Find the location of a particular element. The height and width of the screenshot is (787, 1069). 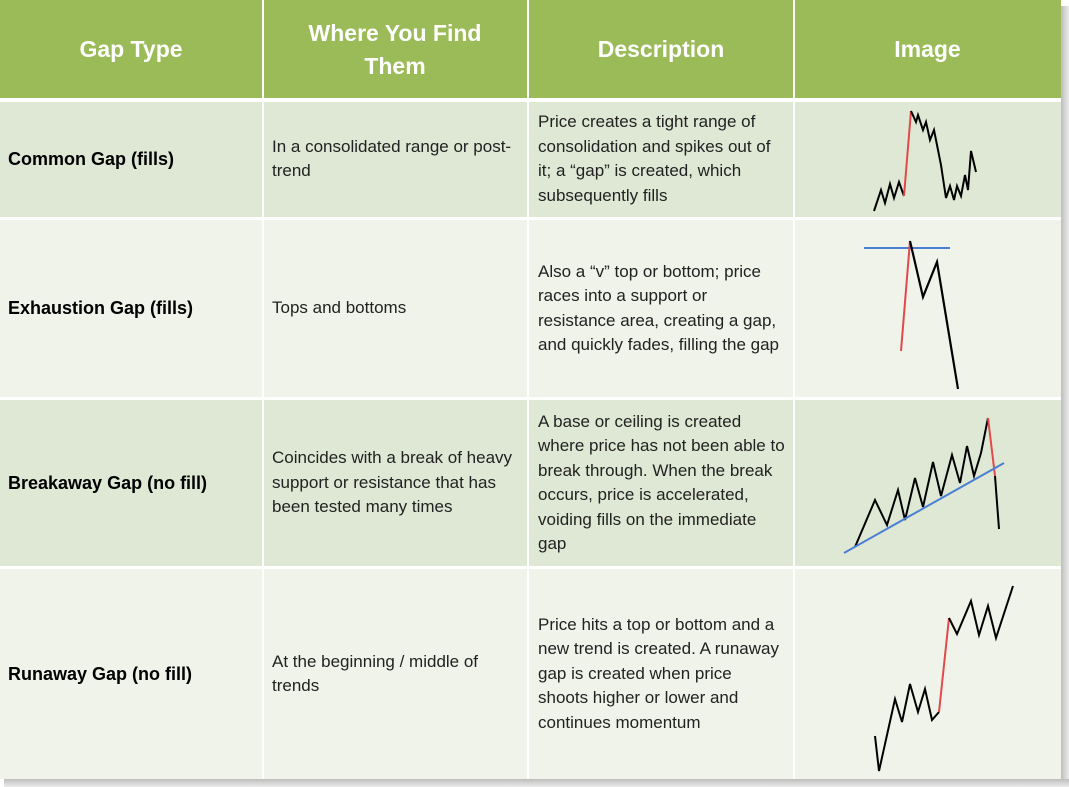

row-runaway-gap-where: At the beginning / middle of trends is located at coordinates (395, 674).